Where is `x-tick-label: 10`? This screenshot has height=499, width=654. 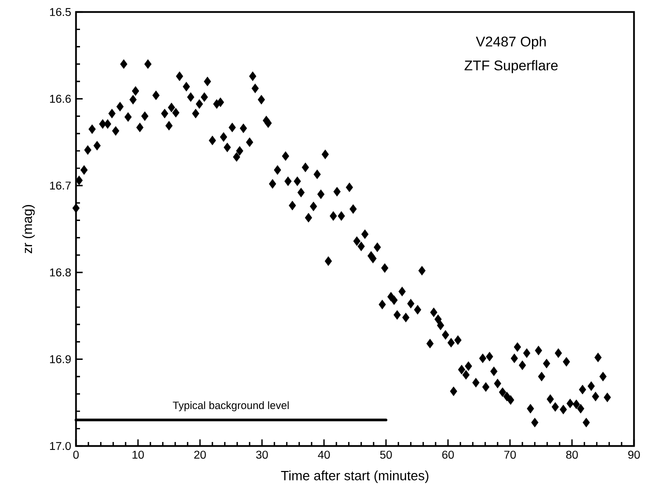 x-tick-label: 10 is located at coordinates (138, 454).